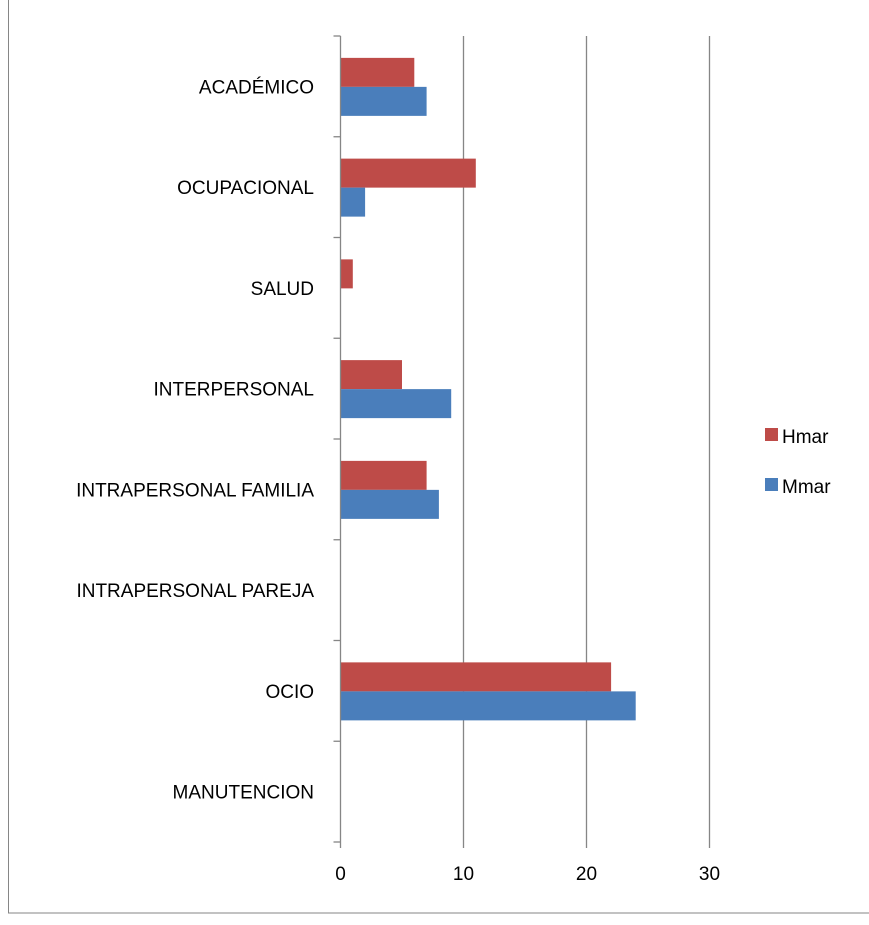 The image size is (869, 925). What do you see at coordinates (389, 504) in the screenshot?
I see `bar-mmar-intrapersonal-familia` at bounding box center [389, 504].